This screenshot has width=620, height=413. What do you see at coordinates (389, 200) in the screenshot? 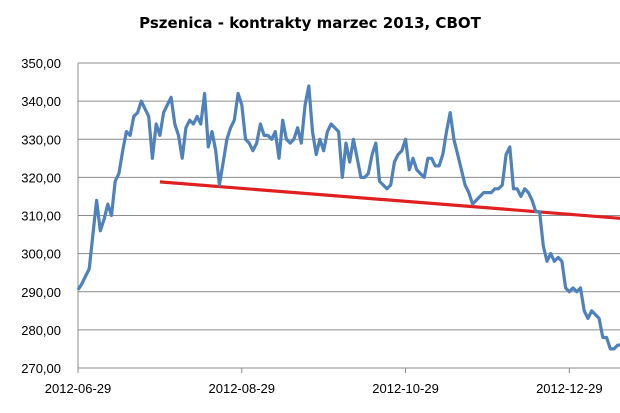
I see `trend-line` at bounding box center [389, 200].